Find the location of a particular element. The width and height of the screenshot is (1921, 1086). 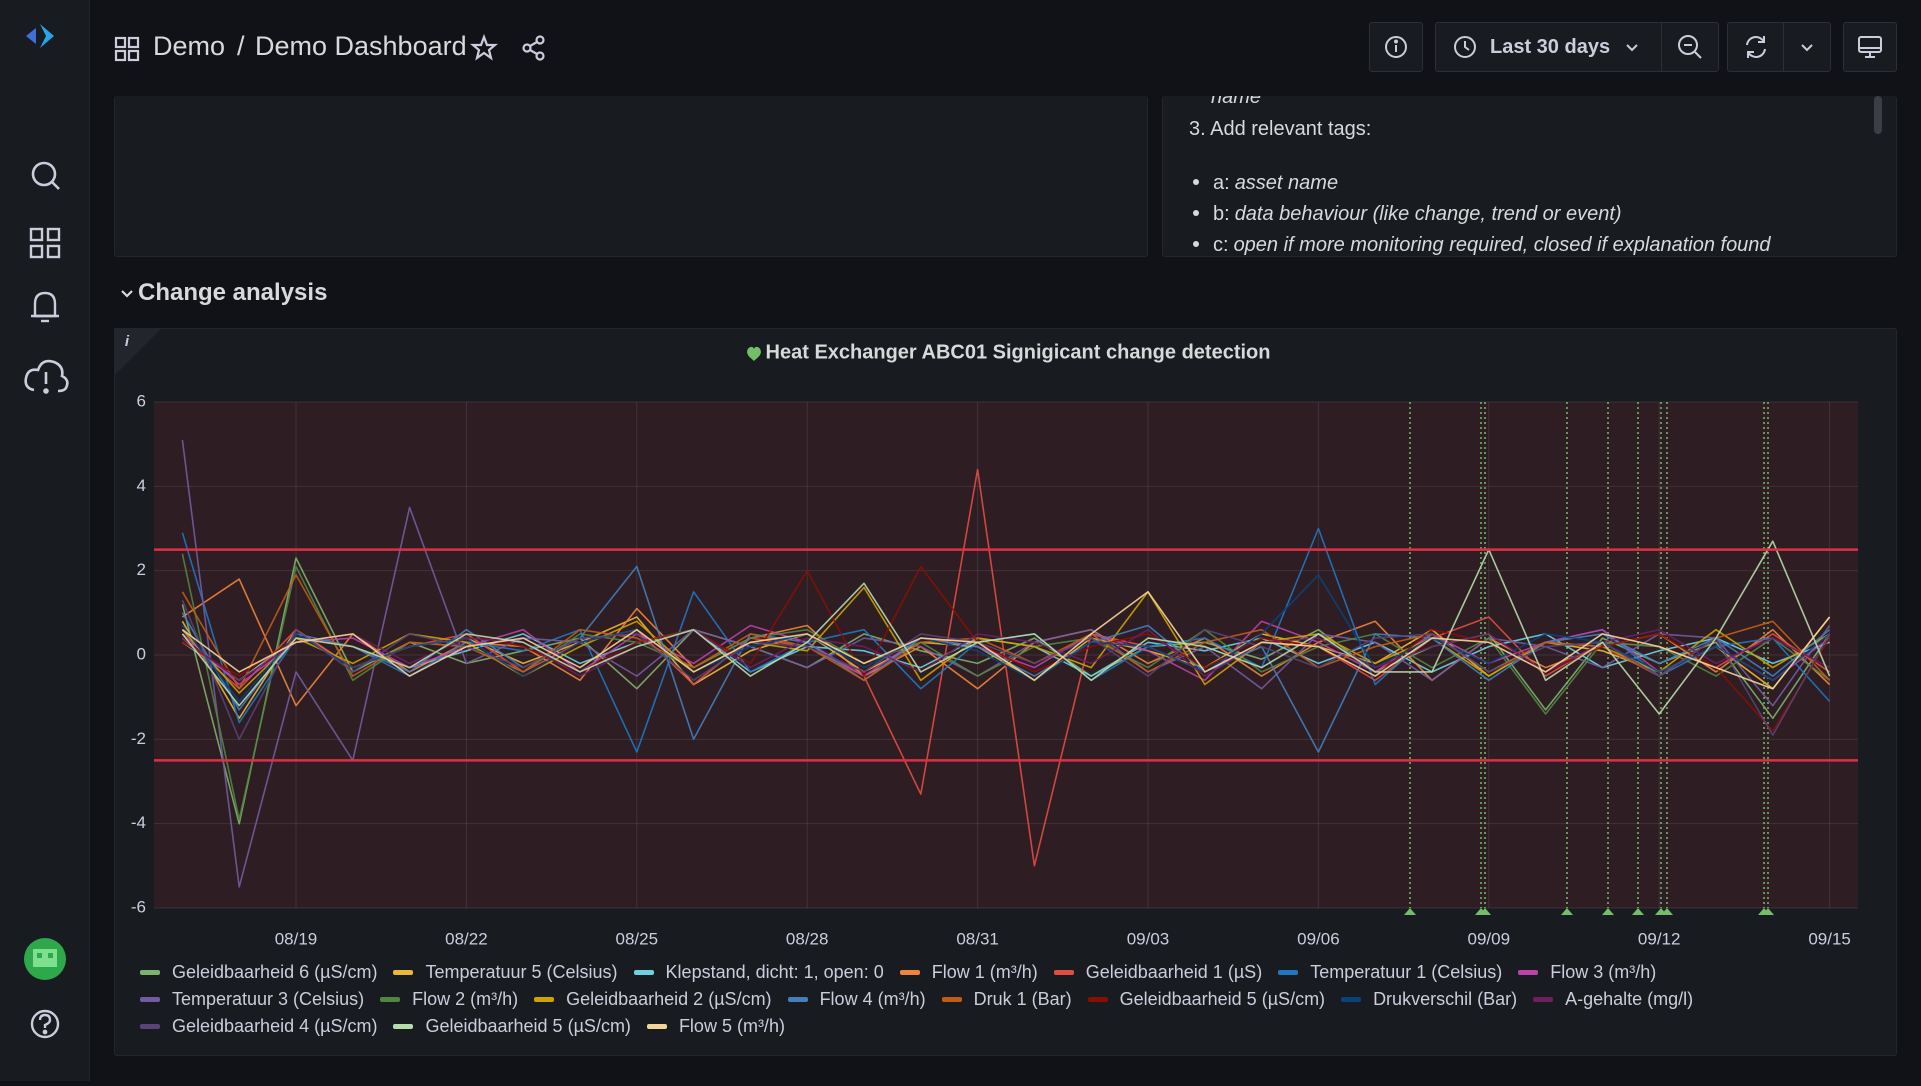

x-tick-label: 09/12 is located at coordinates (1659, 938).